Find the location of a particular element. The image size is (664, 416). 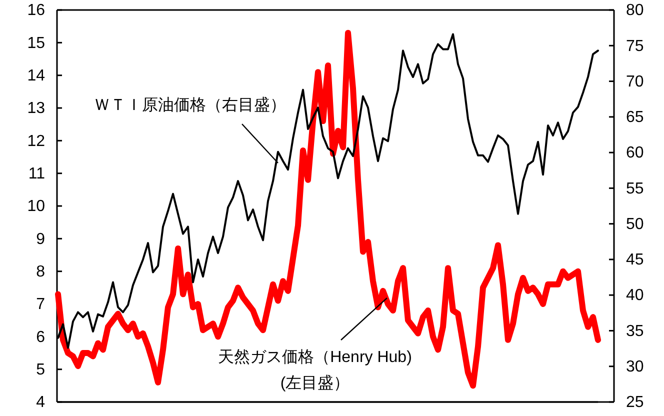

y-tick-label: 7 is located at coordinates (41, 305).